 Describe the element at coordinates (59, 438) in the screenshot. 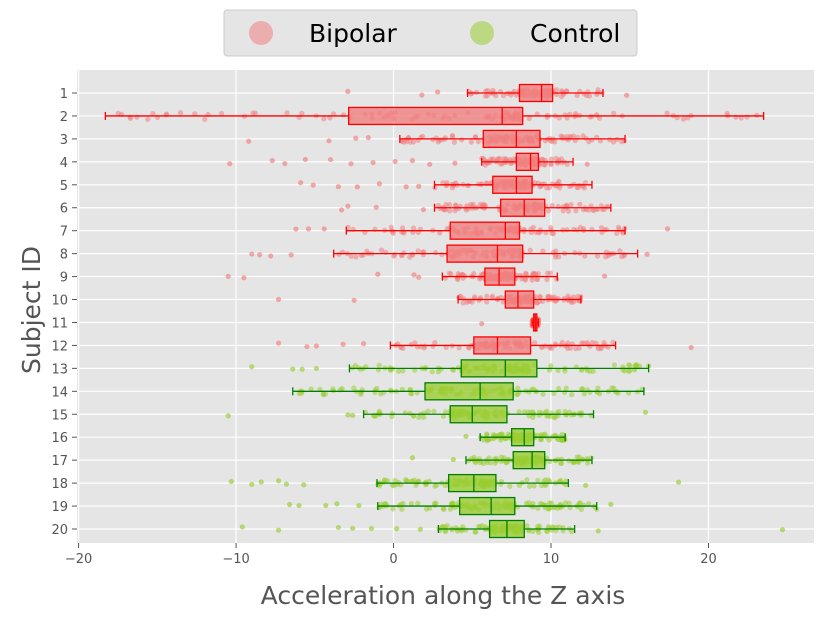

I see `y-tick-label: 16` at that location.